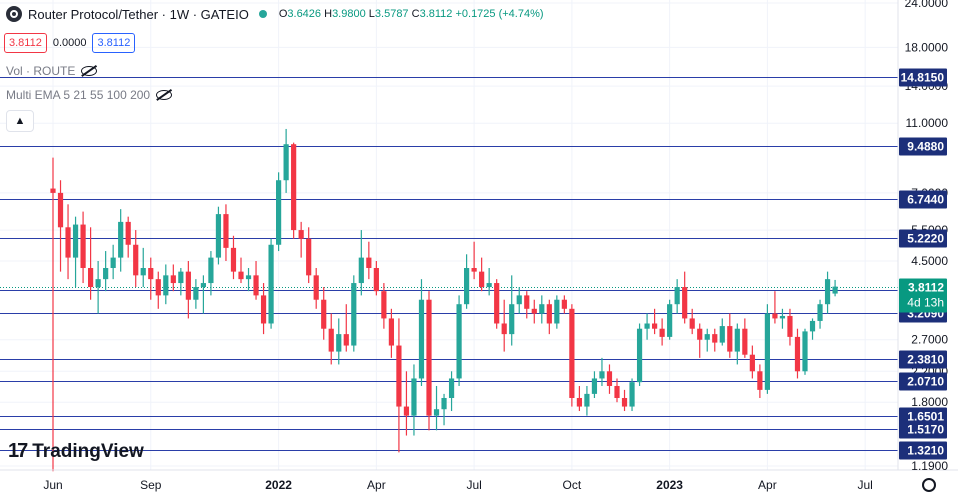 Image resolution: width=958 pixels, height=499 pixels. Describe the element at coordinates (25, 43) in the screenshot. I see `sell-button: 3.8112` at that location.